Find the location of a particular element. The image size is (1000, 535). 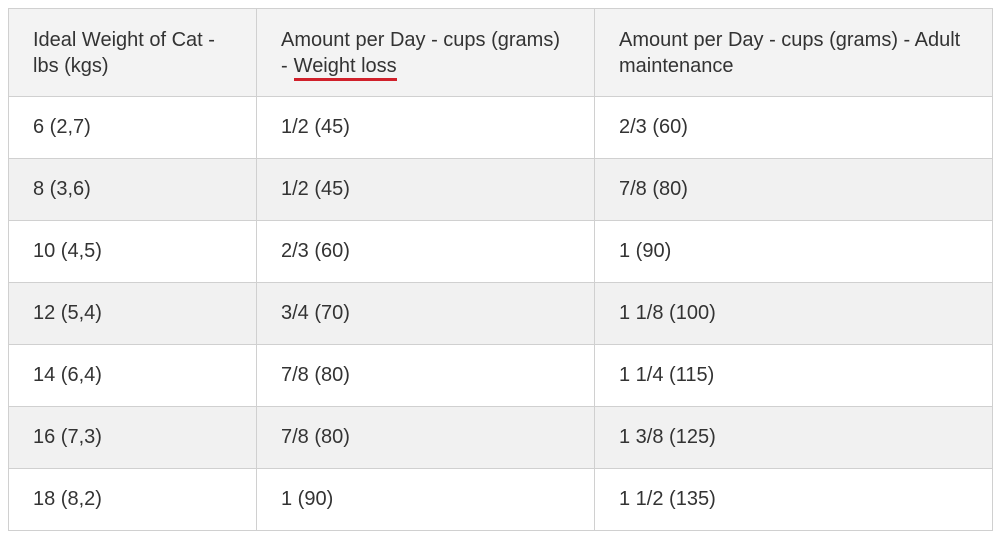

table-cell: 8 (3,6) is located at coordinates (132, 189).